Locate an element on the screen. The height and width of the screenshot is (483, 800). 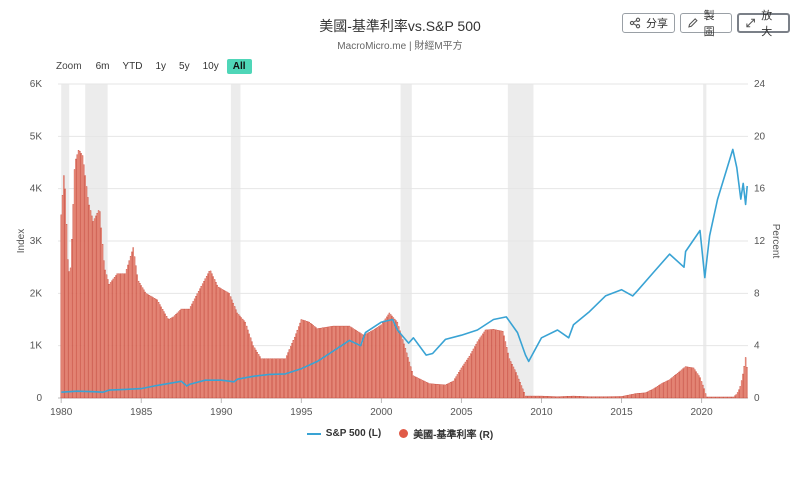
y-axis-right-title: Percent is located at coordinates (775, 241).